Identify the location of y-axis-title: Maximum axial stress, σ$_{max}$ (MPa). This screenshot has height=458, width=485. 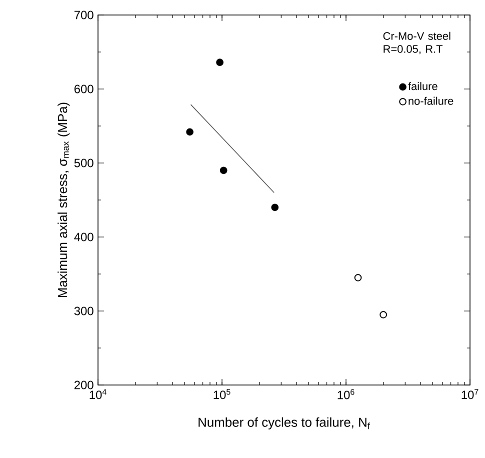
(64, 200).